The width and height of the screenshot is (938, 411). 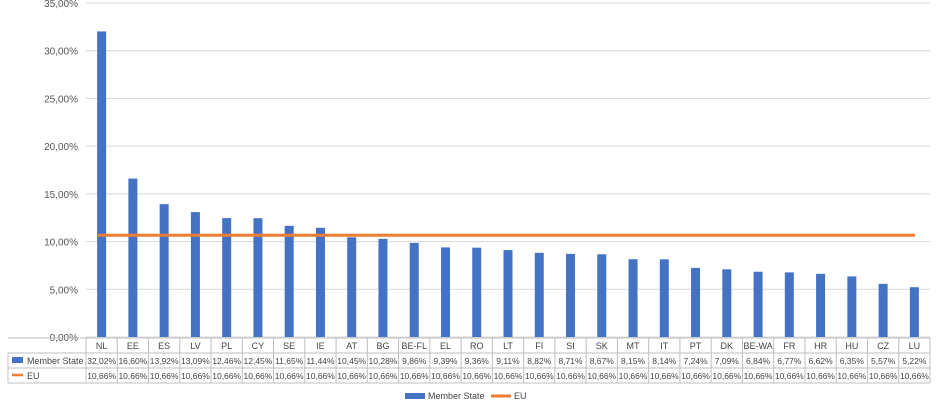 I want to click on x-tick-label: IE, so click(x=320, y=346).